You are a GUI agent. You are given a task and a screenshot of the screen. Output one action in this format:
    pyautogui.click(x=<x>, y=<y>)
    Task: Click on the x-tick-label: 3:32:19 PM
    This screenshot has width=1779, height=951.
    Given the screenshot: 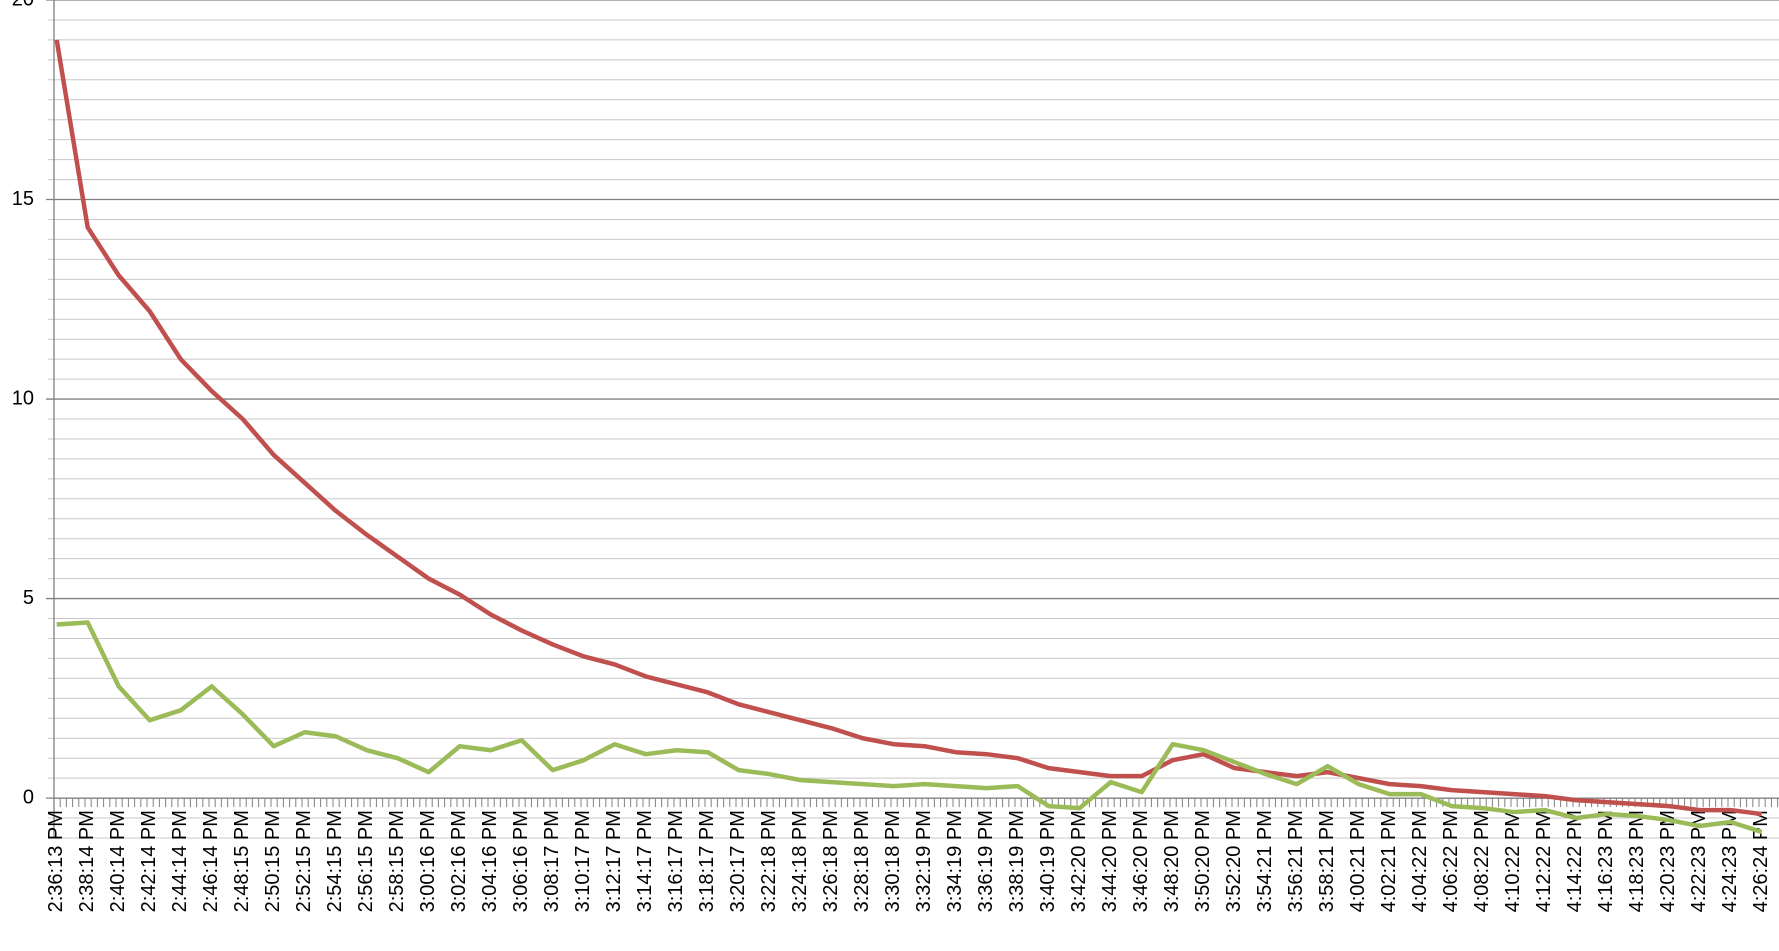 What is the action you would take?
    pyautogui.click(x=924, y=861)
    